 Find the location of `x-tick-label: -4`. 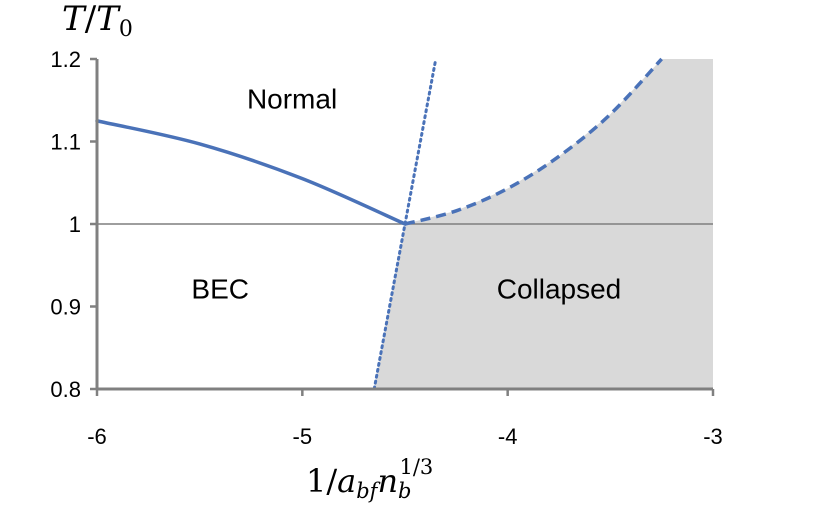

x-tick-label: -4 is located at coordinates (508, 436).